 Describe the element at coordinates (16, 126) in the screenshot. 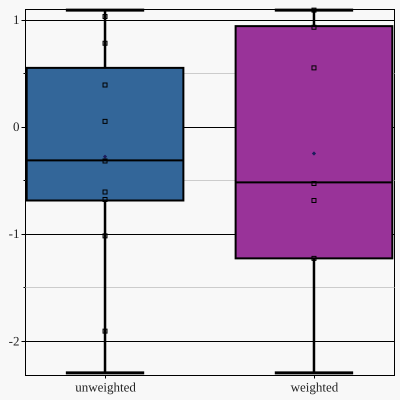

I see `y-tick-label: 0` at that location.